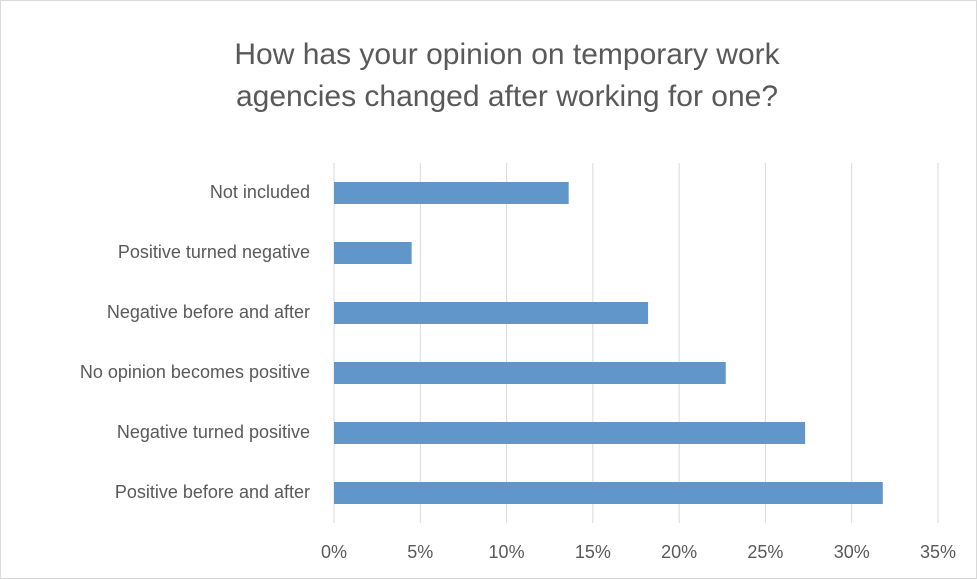 The width and height of the screenshot is (977, 579). What do you see at coordinates (765, 552) in the screenshot?
I see `x-tick-label: 25%` at bounding box center [765, 552].